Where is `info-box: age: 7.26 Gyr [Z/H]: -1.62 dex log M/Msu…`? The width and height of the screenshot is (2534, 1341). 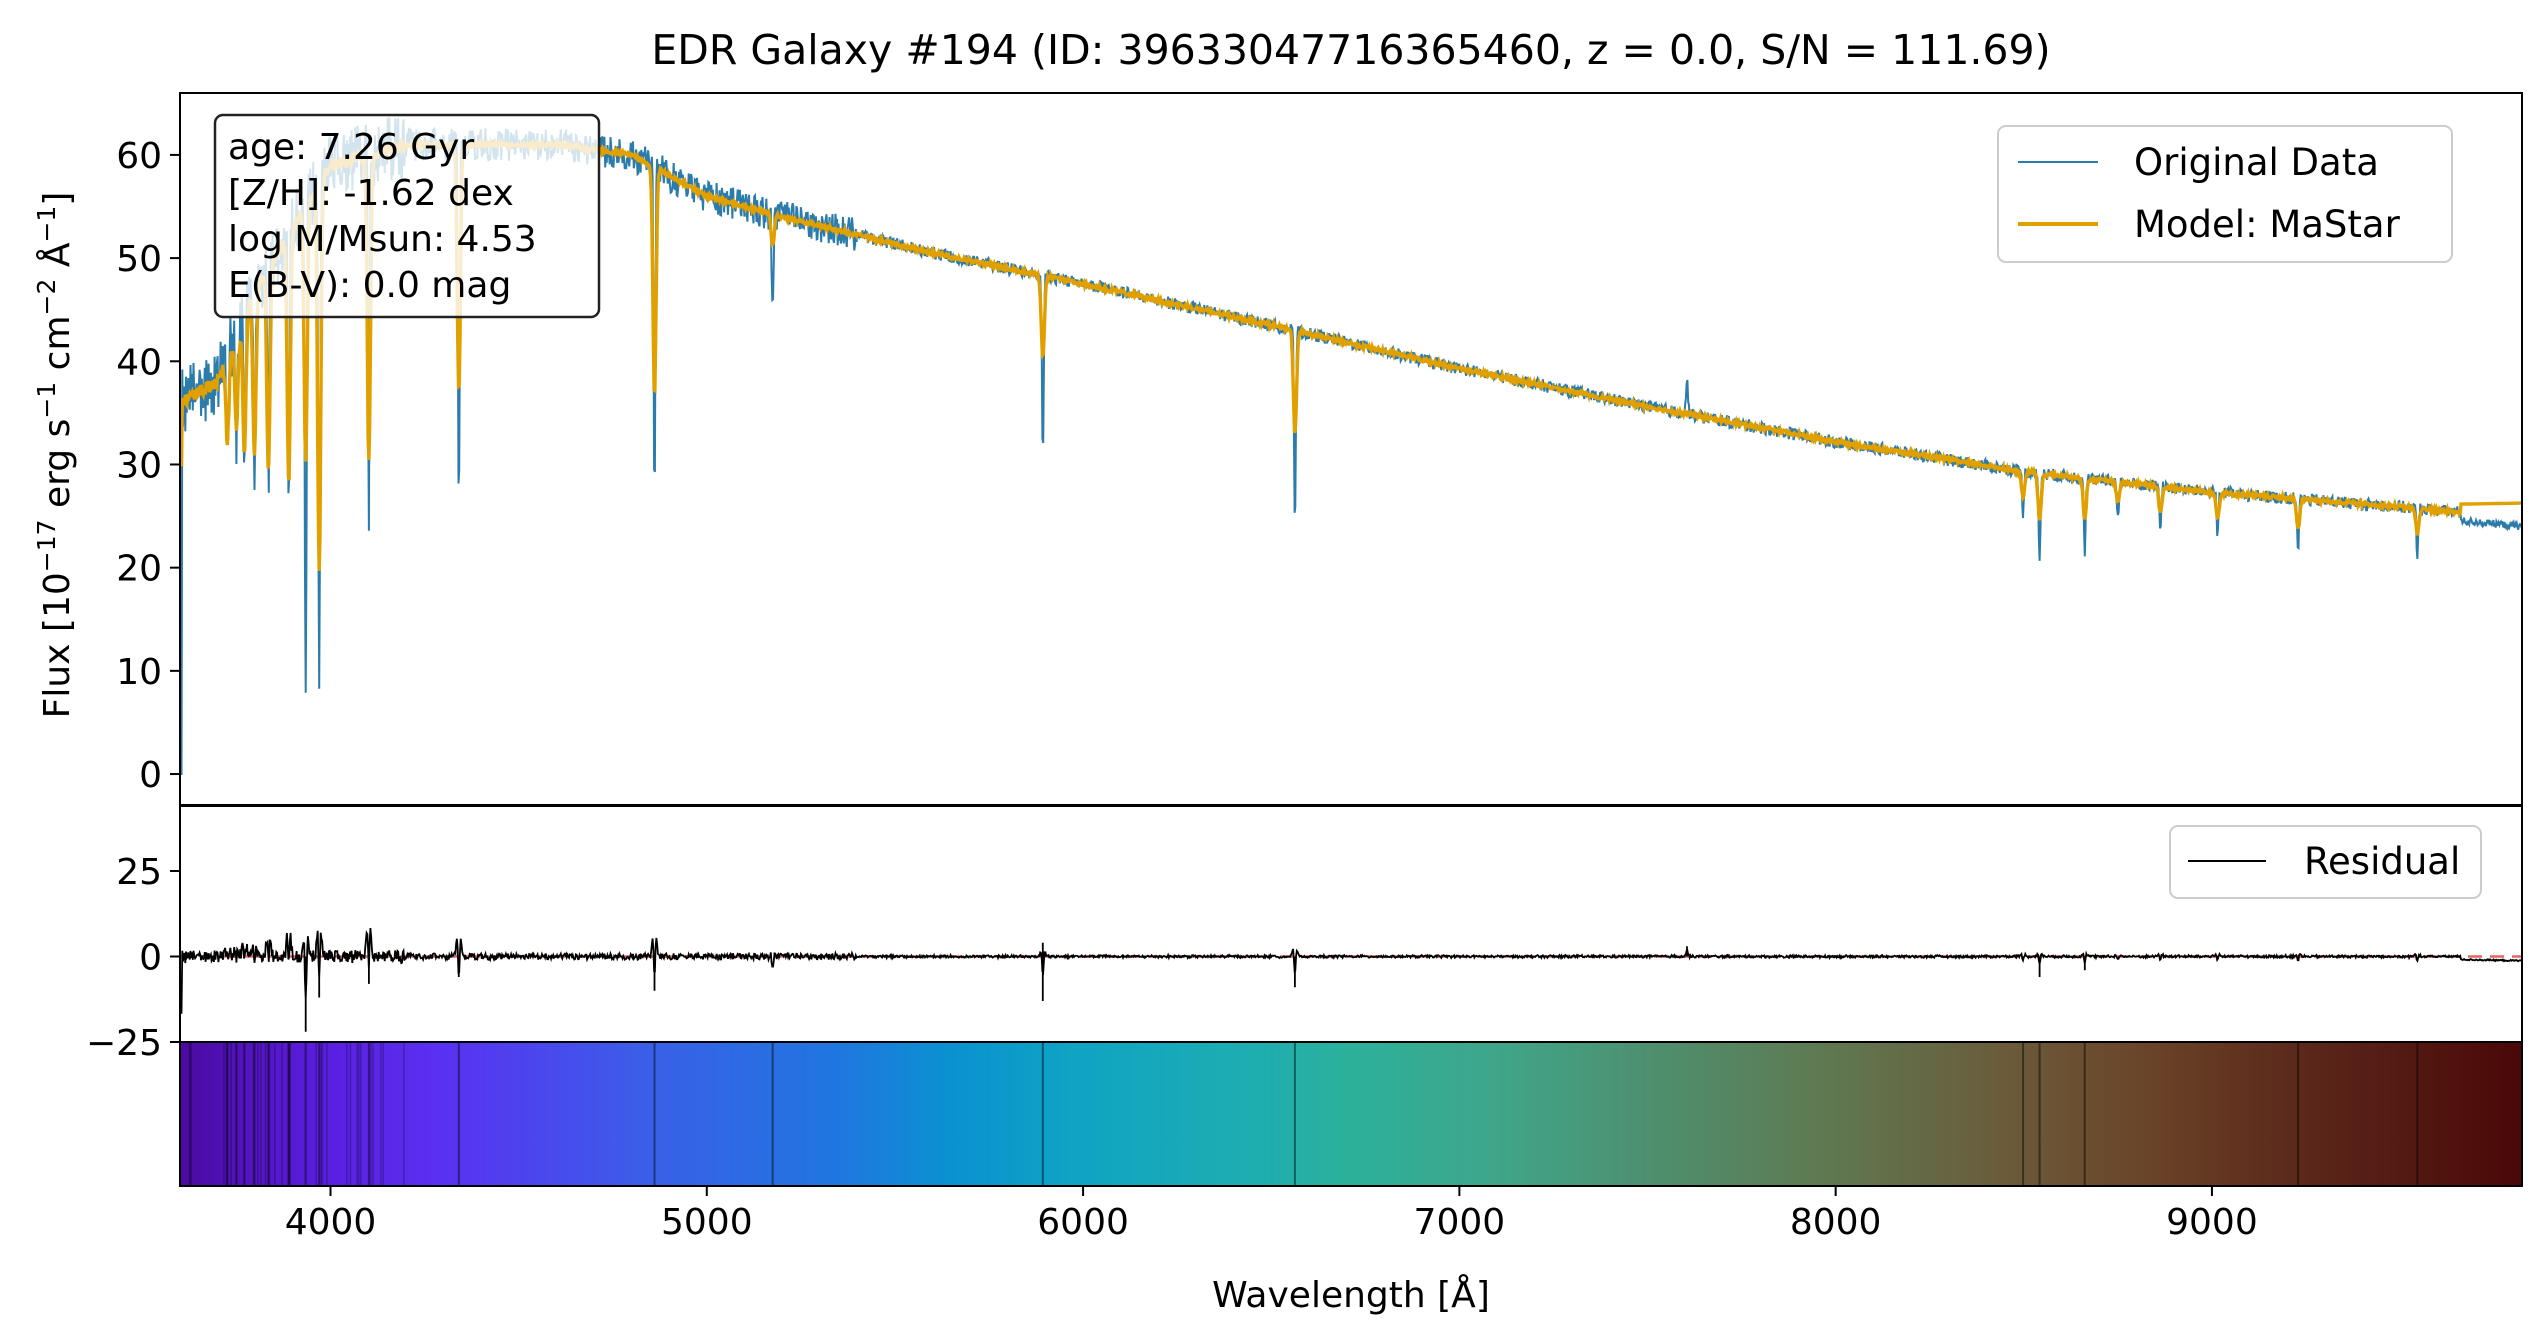 info-box: age: 7.26 Gyr [Z/H]: -1.62 dex log M/Msu… is located at coordinates (407, 216).